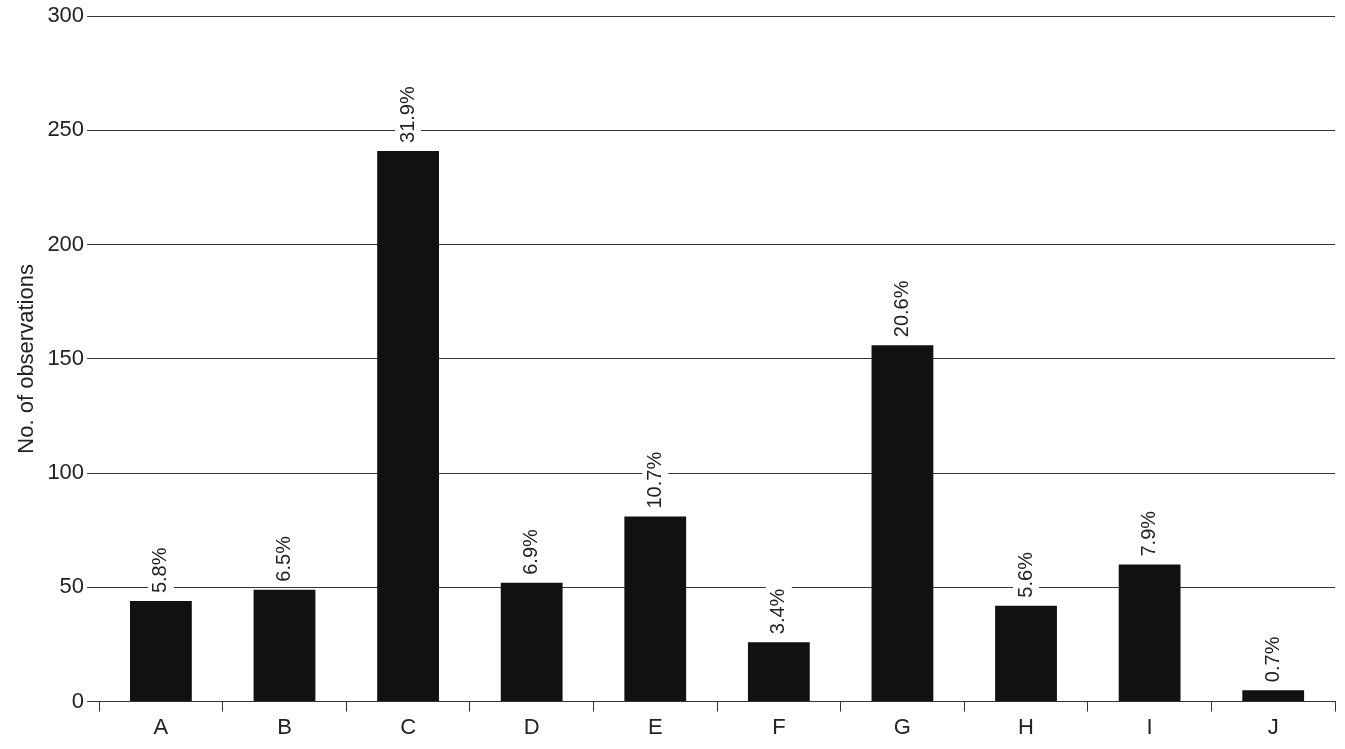 The image size is (1345, 749). What do you see at coordinates (66, 357) in the screenshot?
I see `y-tick-label: 150` at bounding box center [66, 357].